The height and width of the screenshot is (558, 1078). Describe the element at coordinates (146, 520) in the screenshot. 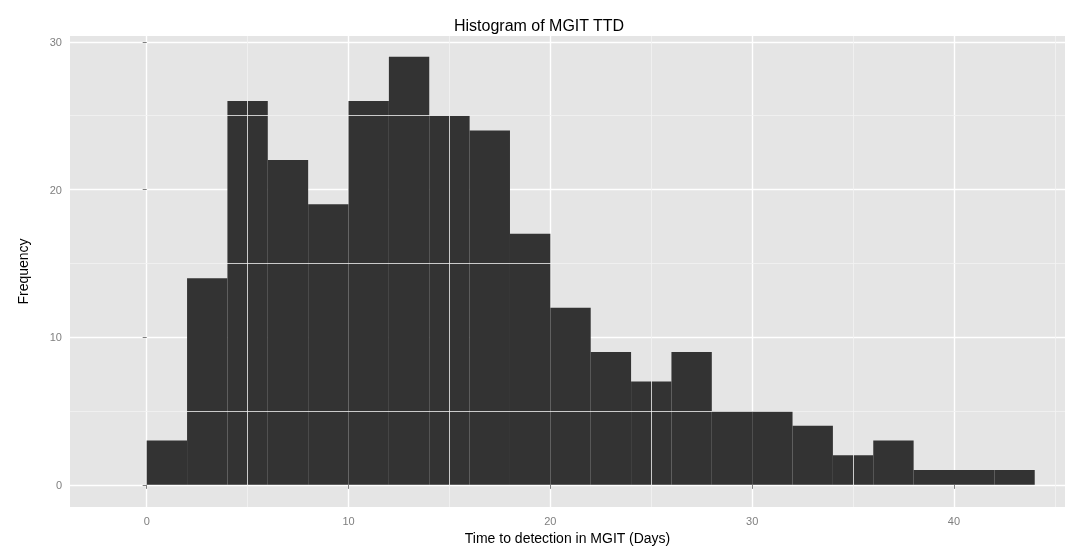

I see `x-tick-label: 0` at that location.